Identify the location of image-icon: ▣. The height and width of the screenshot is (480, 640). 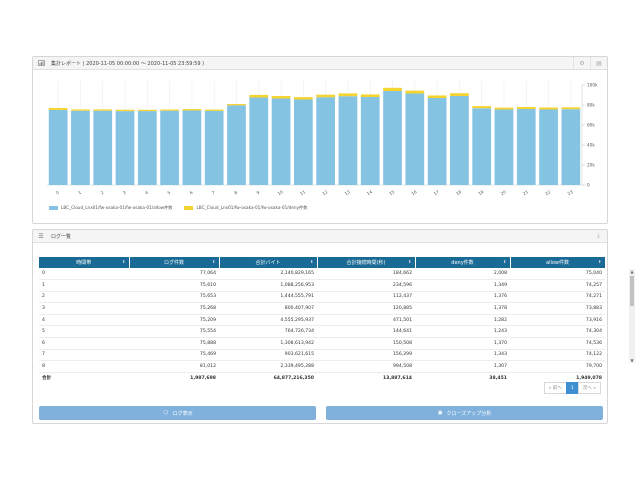
(440, 413).